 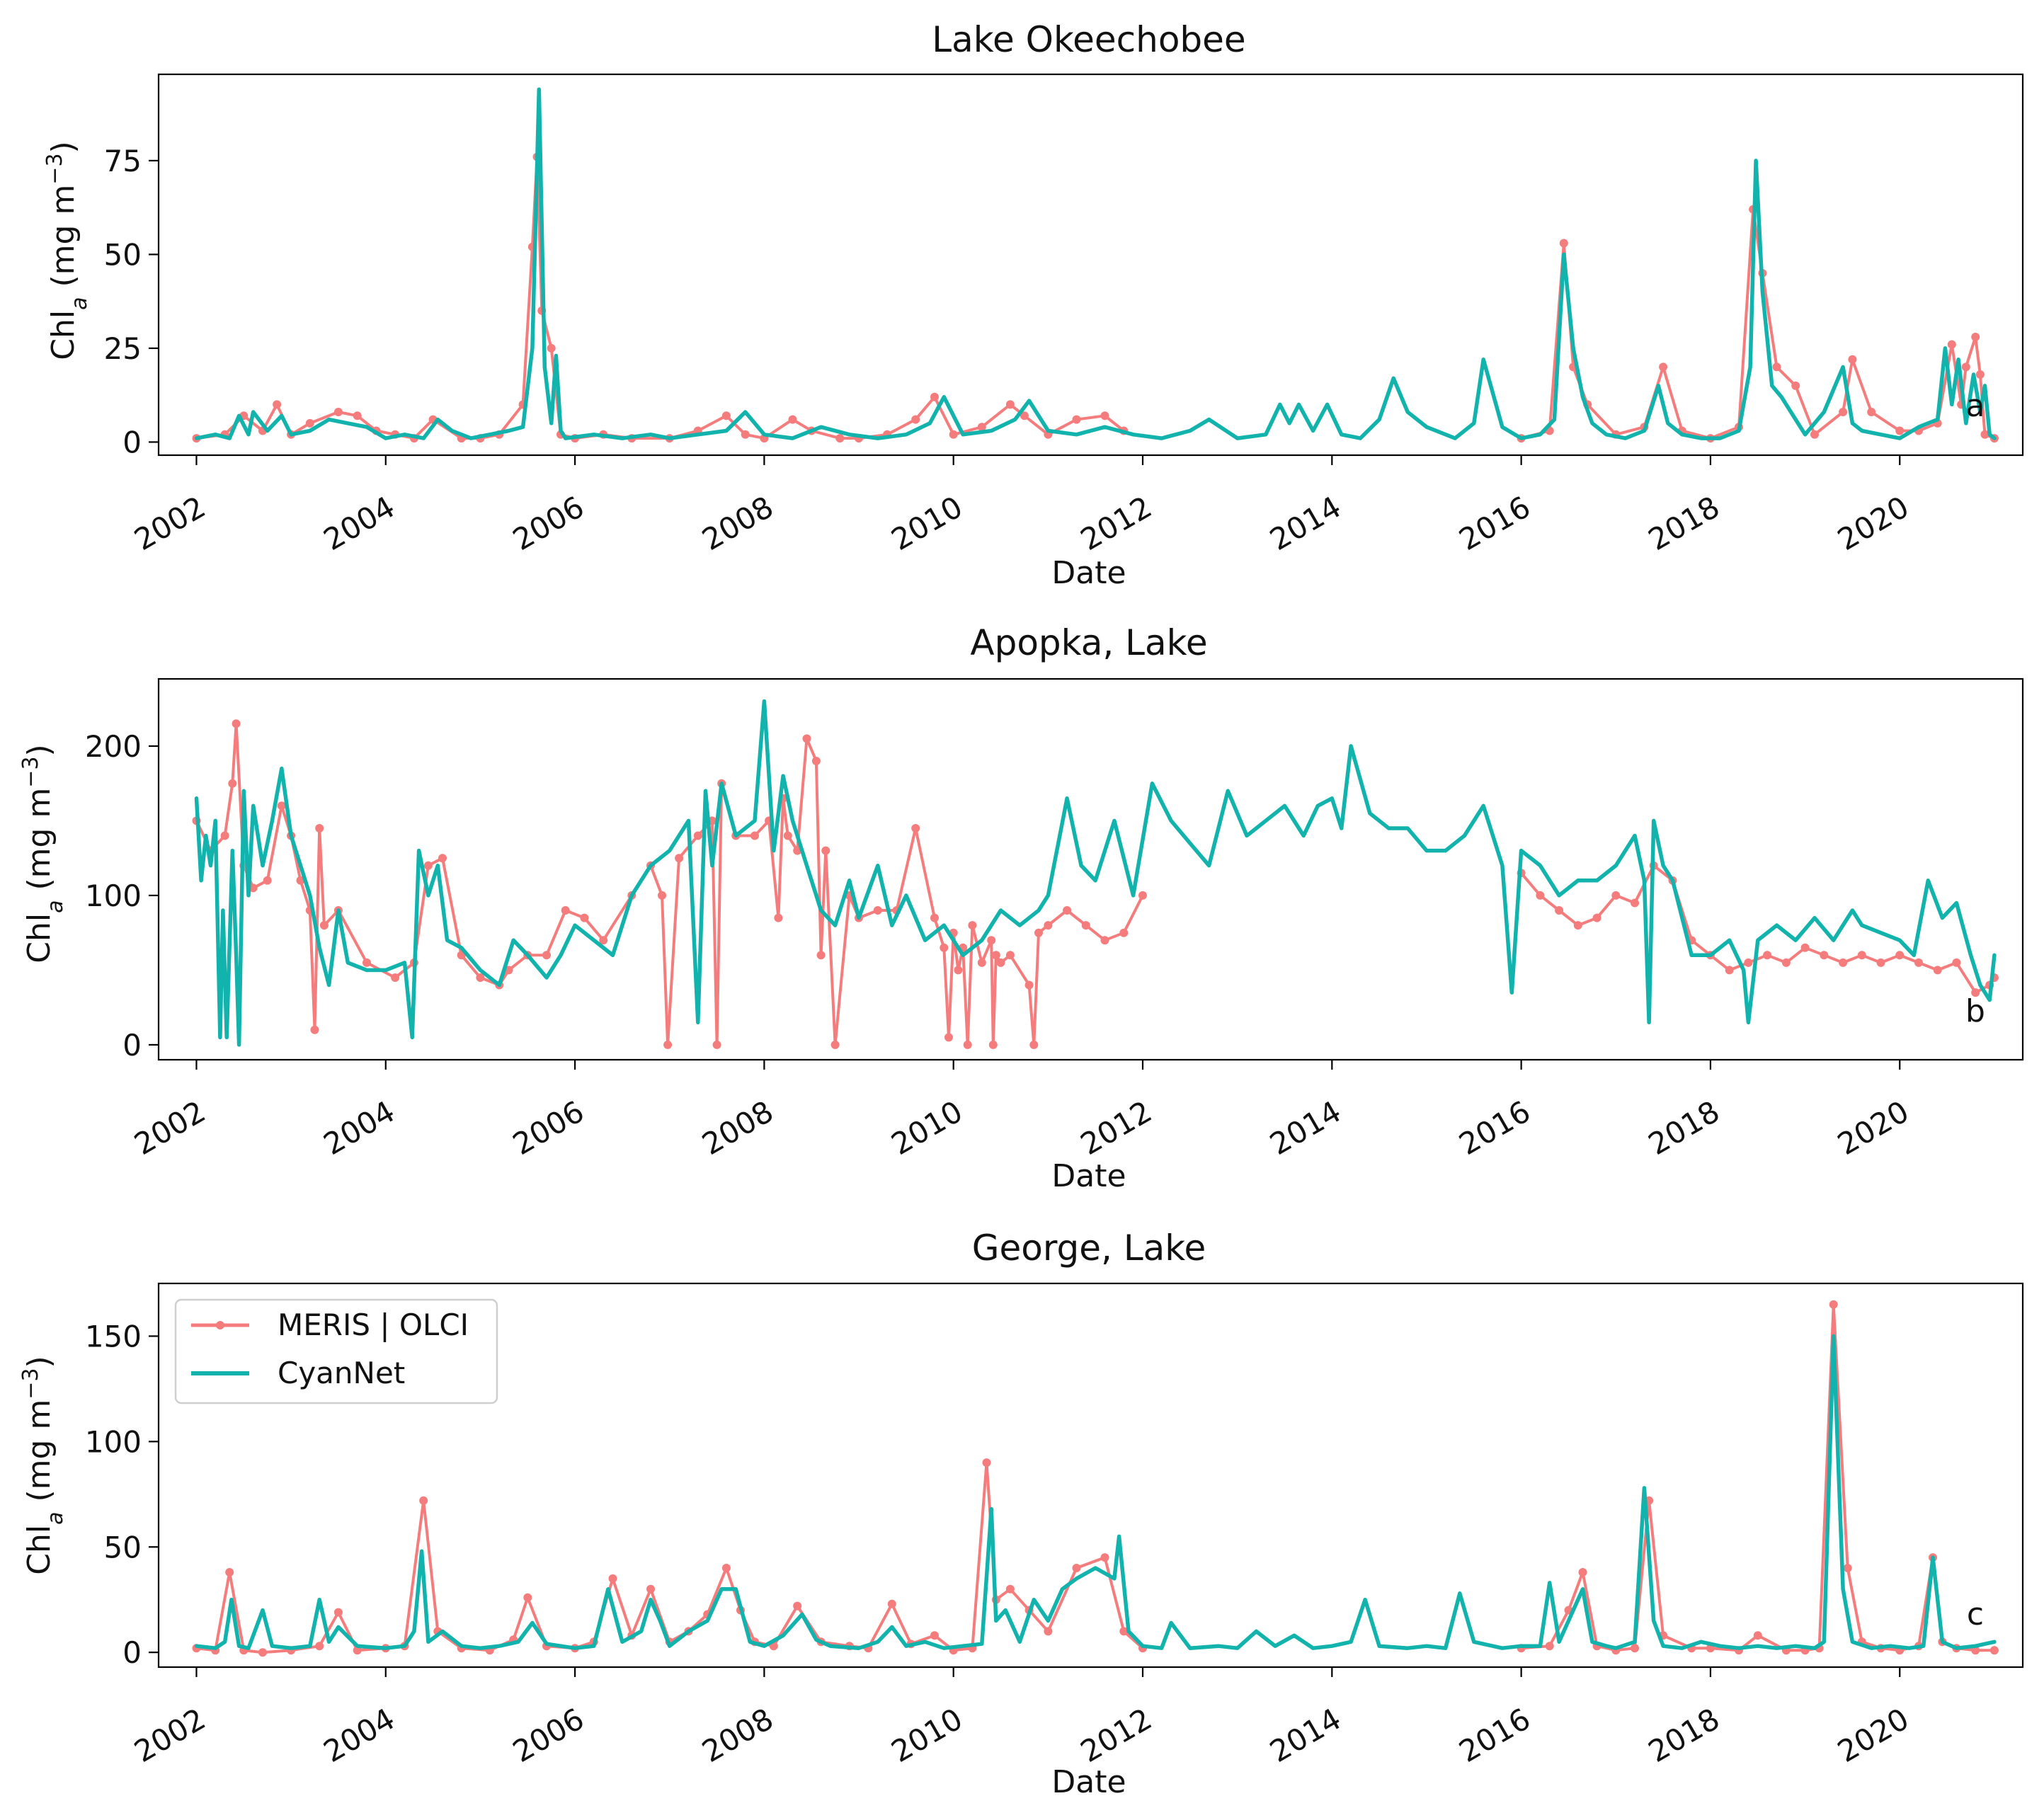 I want to click on panel-b-label: b, so click(x=1975, y=1011).